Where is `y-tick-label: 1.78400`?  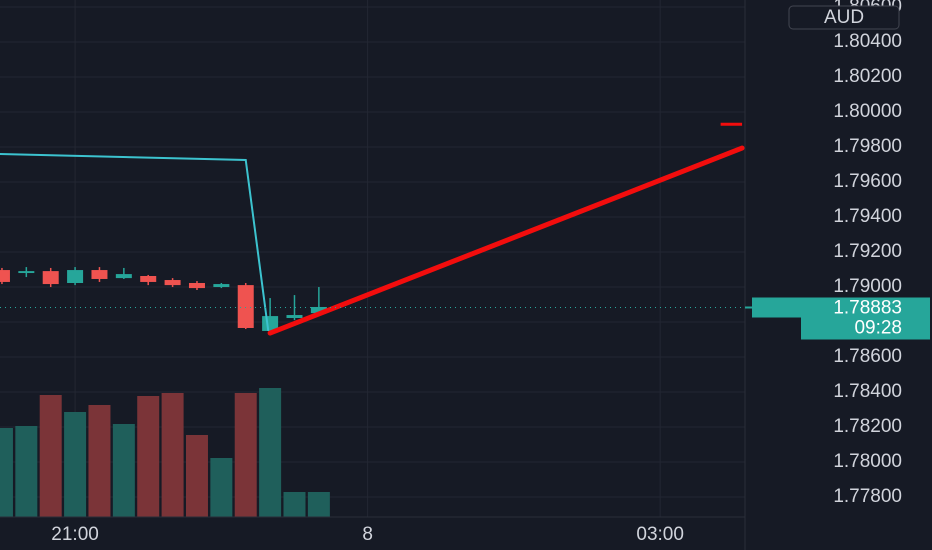
y-tick-label: 1.78400 is located at coordinates (867, 391).